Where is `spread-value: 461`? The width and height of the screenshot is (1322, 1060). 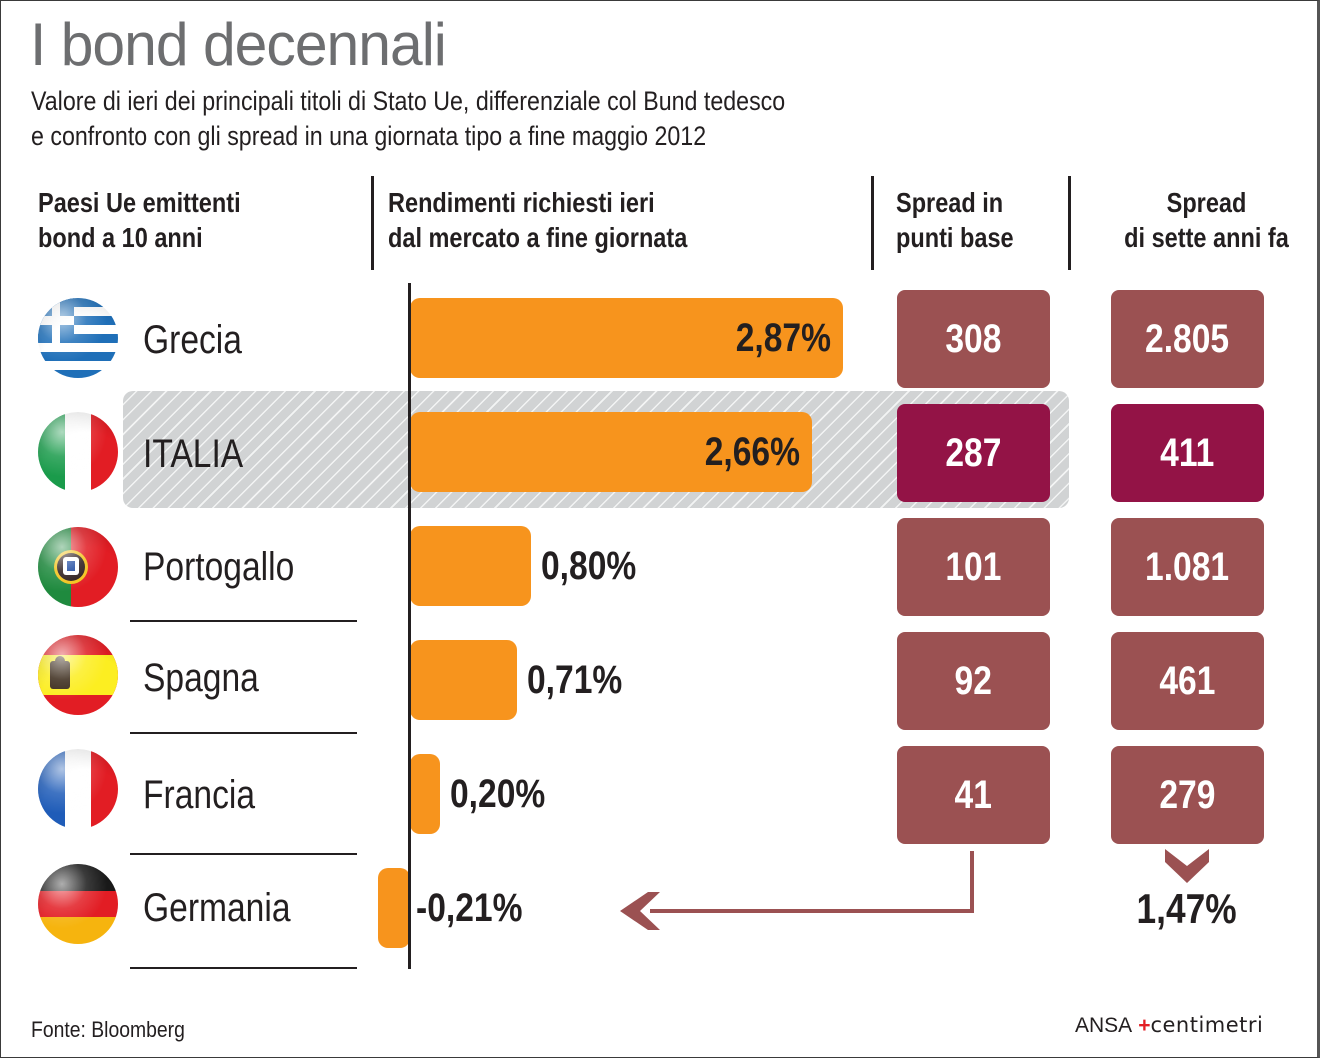 spread-value: 461 is located at coordinates (1187, 680).